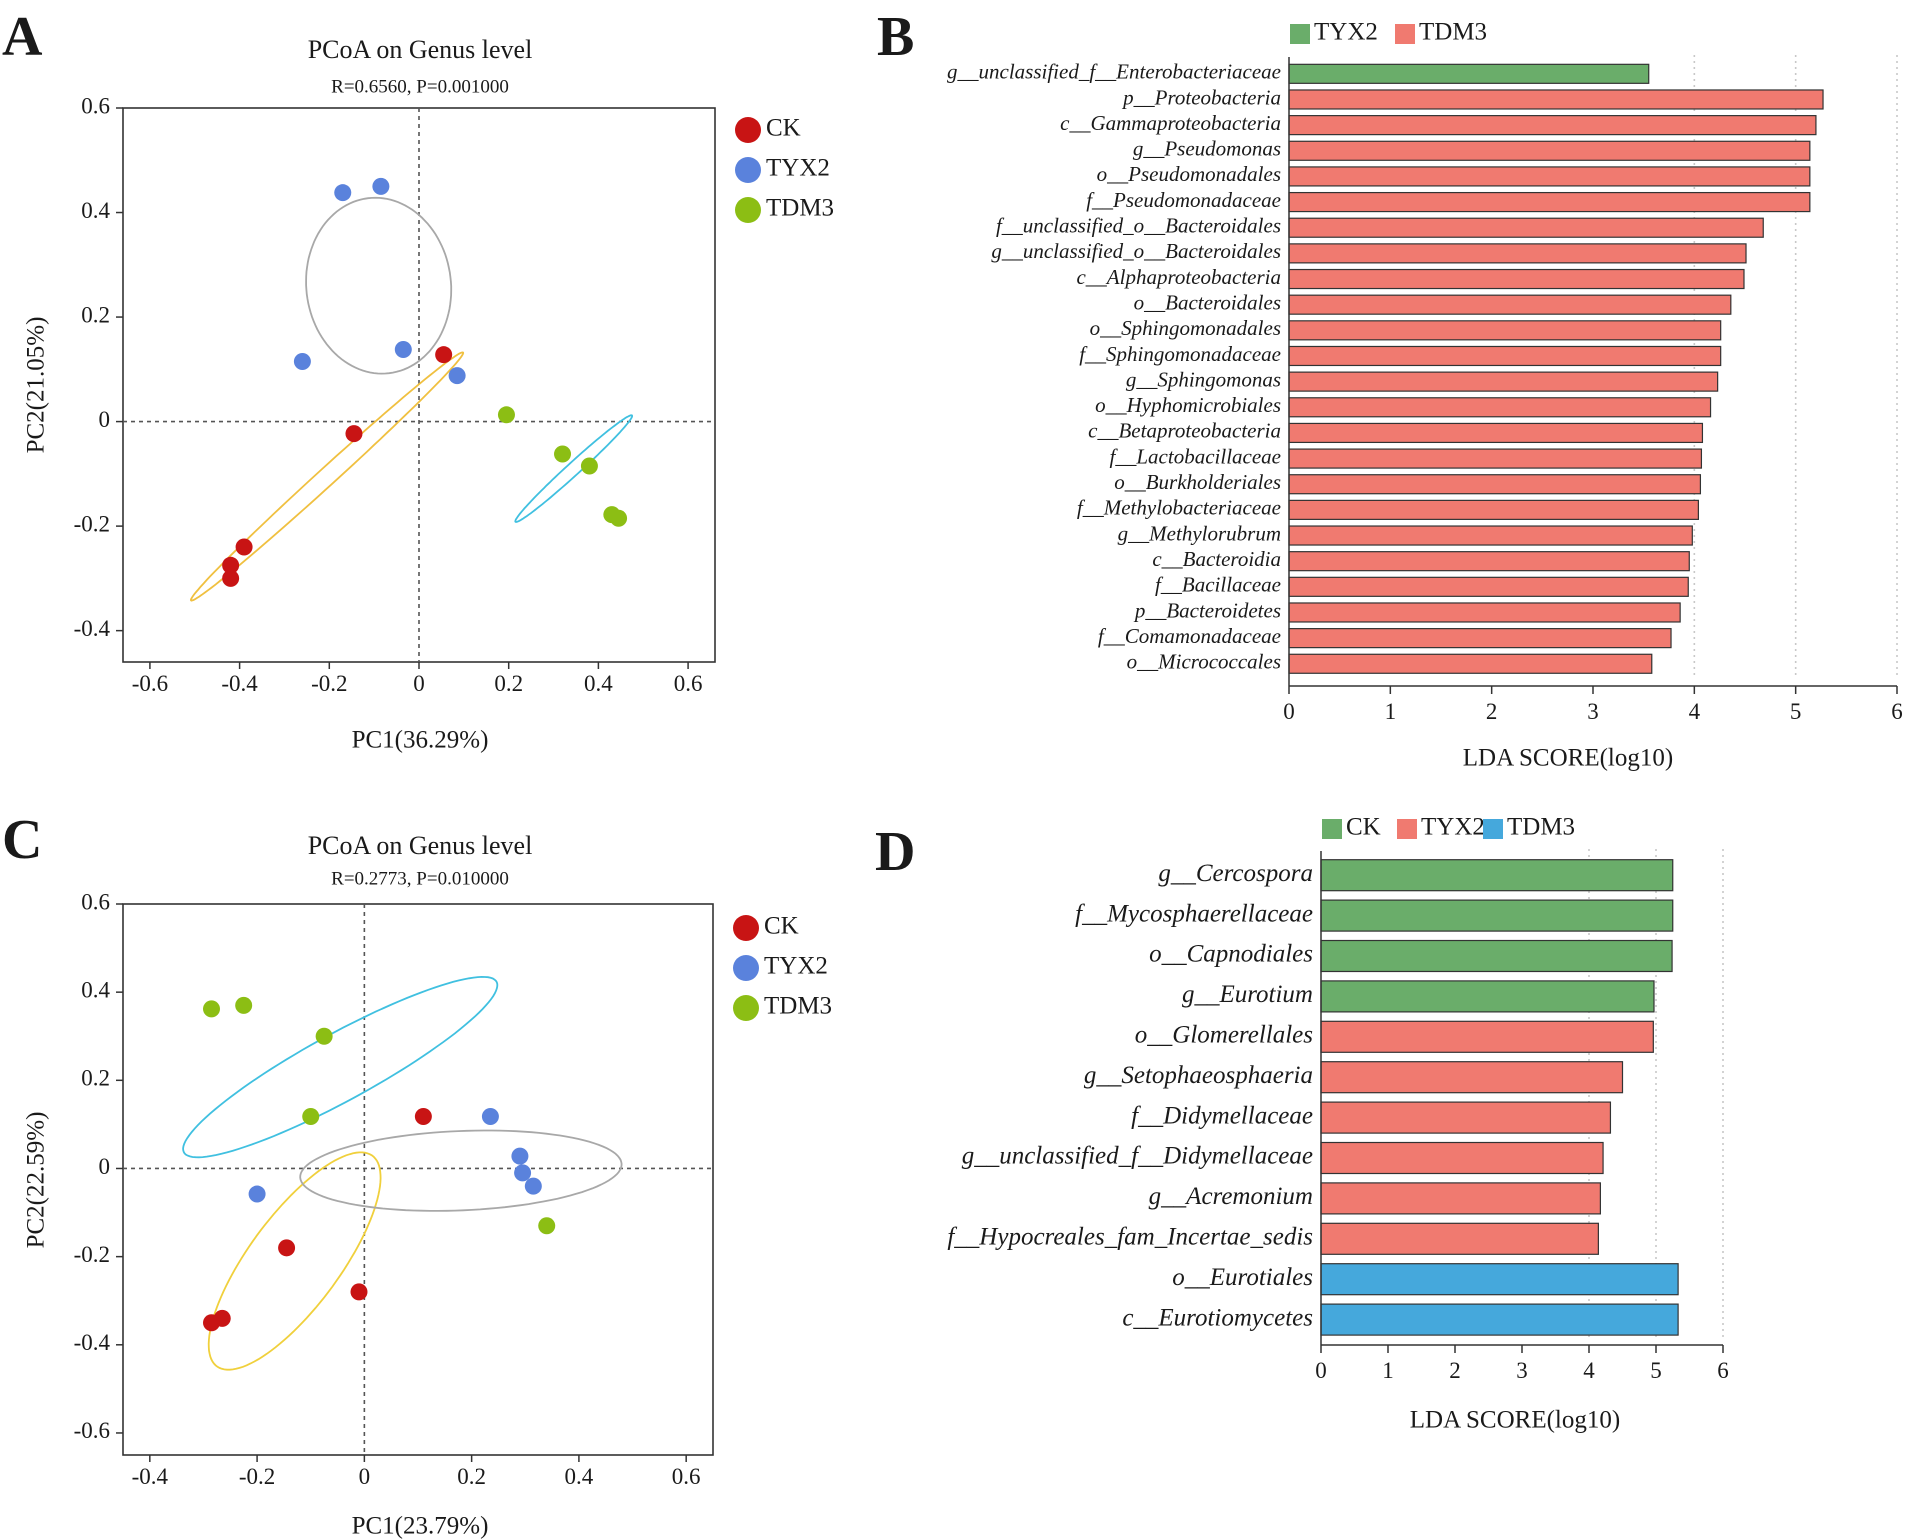  What do you see at coordinates (1515, 1420) in the screenshot?
I see `x-axis-label: LDA SCORE(log10)` at bounding box center [1515, 1420].